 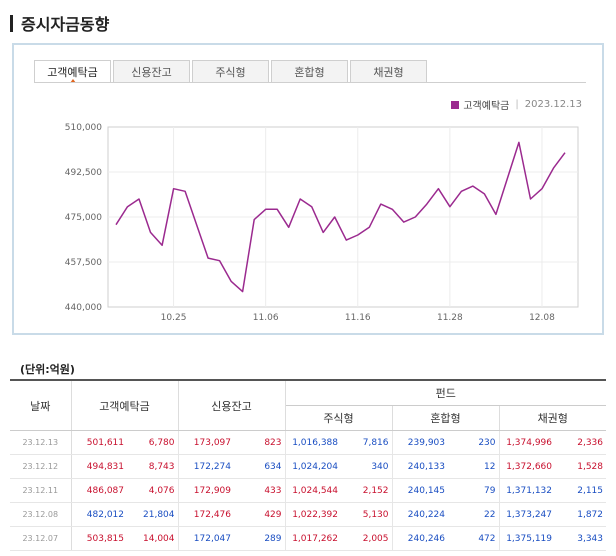 What do you see at coordinates (206, 442) in the screenshot?
I see `credit-value: 173,097` at bounding box center [206, 442].